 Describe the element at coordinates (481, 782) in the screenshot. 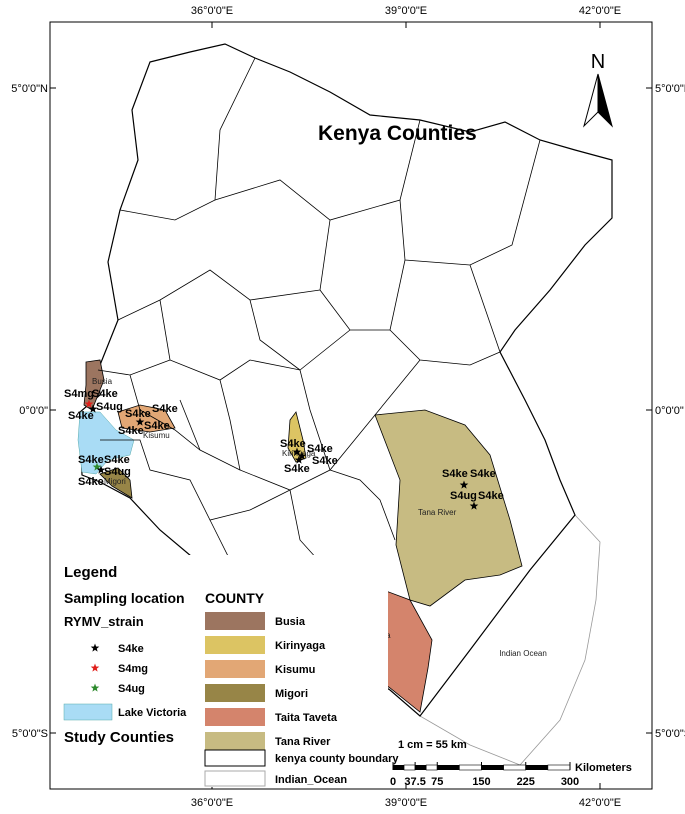

I see `scale-tick-label: 150` at that location.